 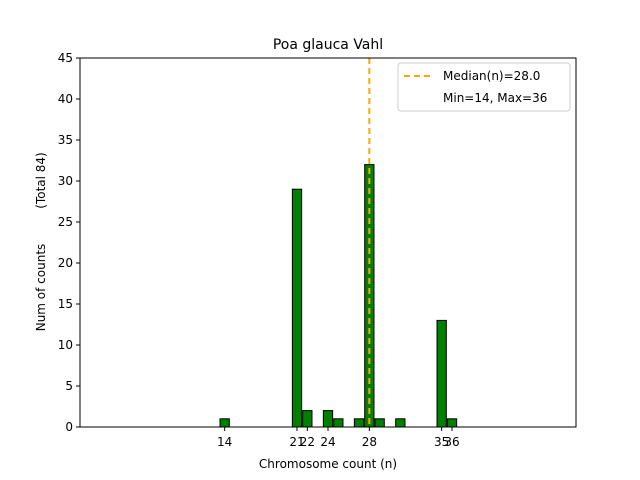 What do you see at coordinates (296, 442) in the screenshot?
I see `x-tick-label: 21` at bounding box center [296, 442].